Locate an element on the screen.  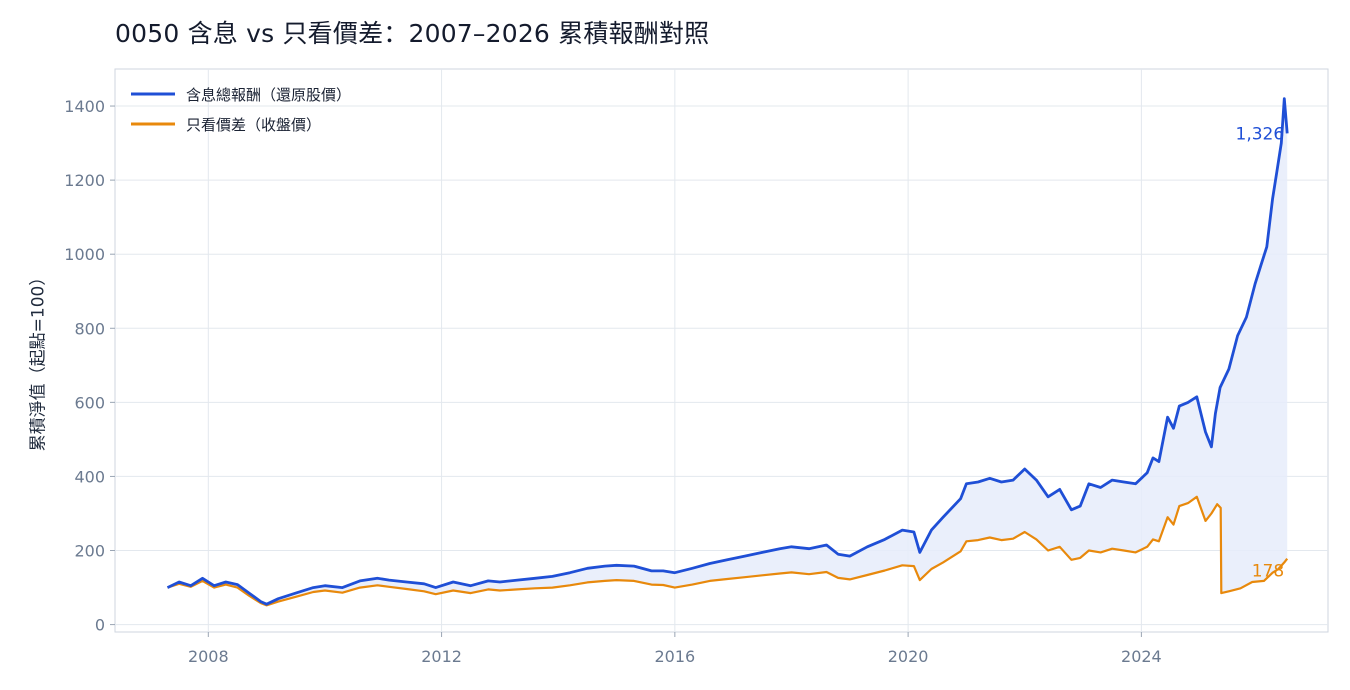
price-only-end-label: 178 is located at coordinates (1268, 572).